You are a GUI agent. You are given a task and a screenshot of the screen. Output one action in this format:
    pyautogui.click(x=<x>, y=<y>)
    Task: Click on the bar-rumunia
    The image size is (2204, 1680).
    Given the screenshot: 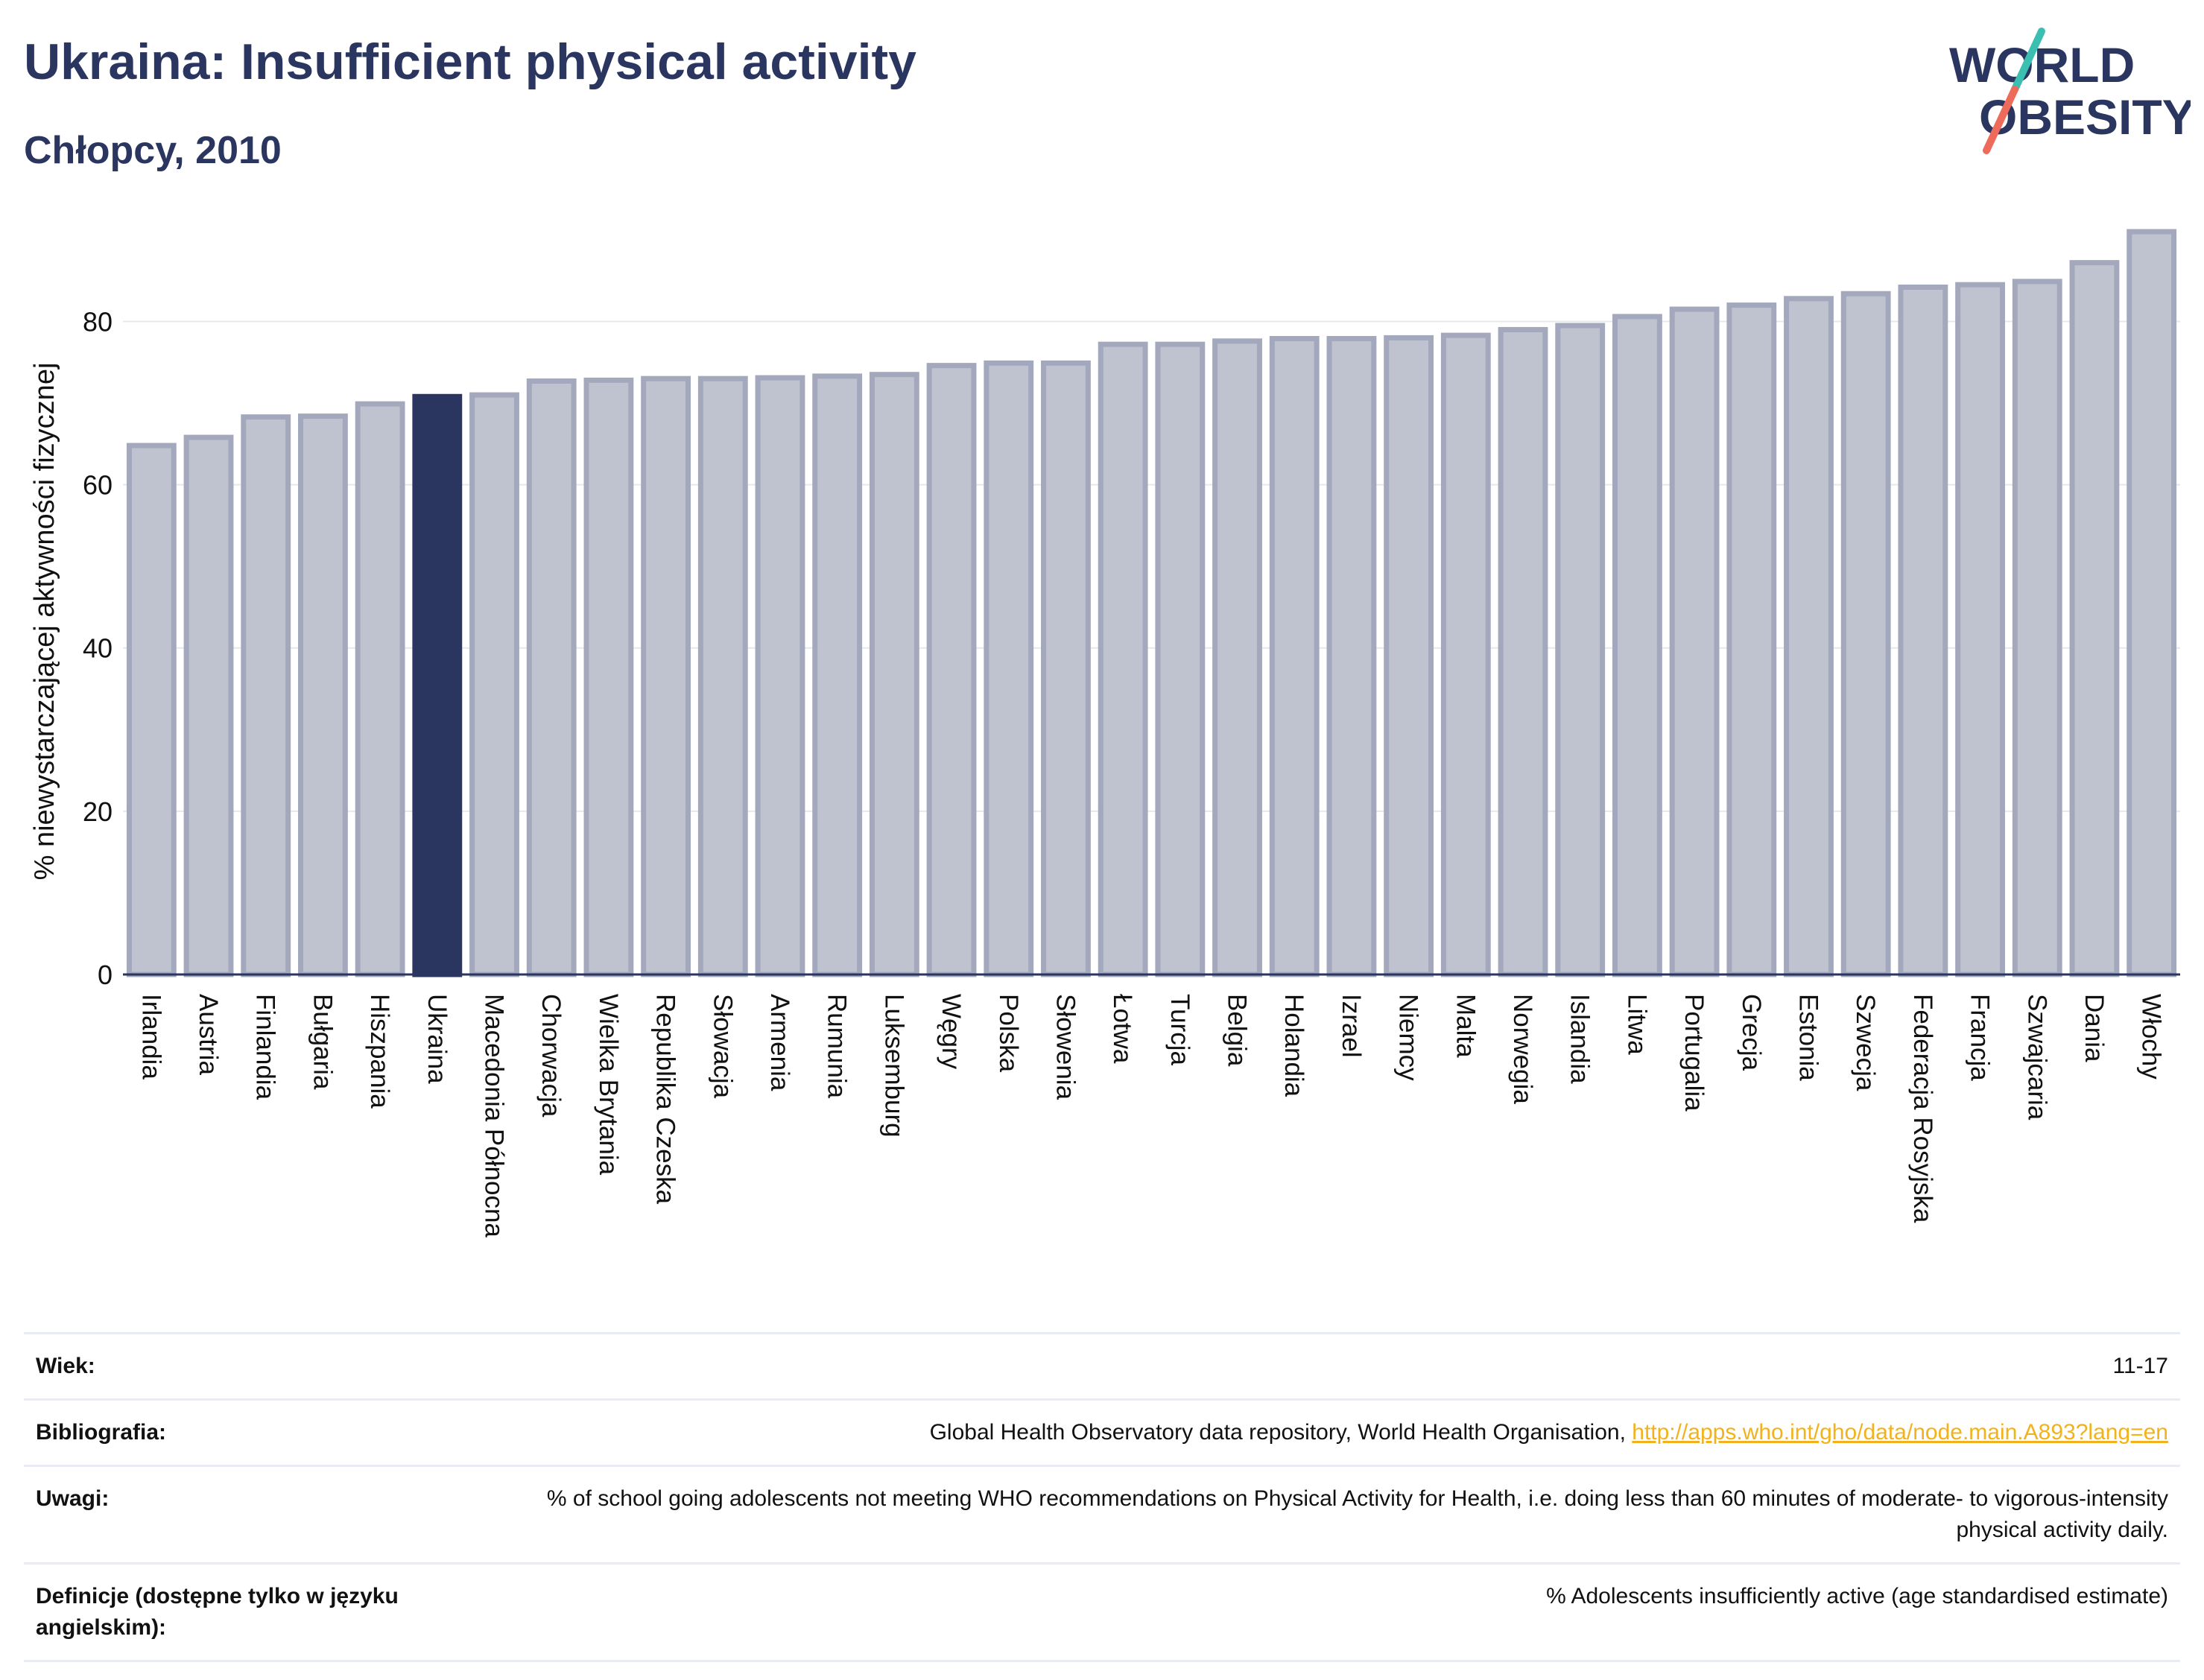 What is the action you would take?
    pyautogui.click(x=837, y=675)
    